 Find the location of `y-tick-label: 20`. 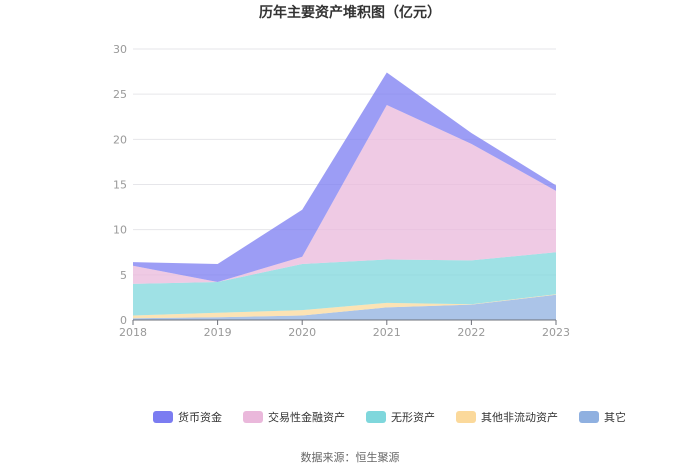

y-tick-label: 20 is located at coordinates (120, 139).